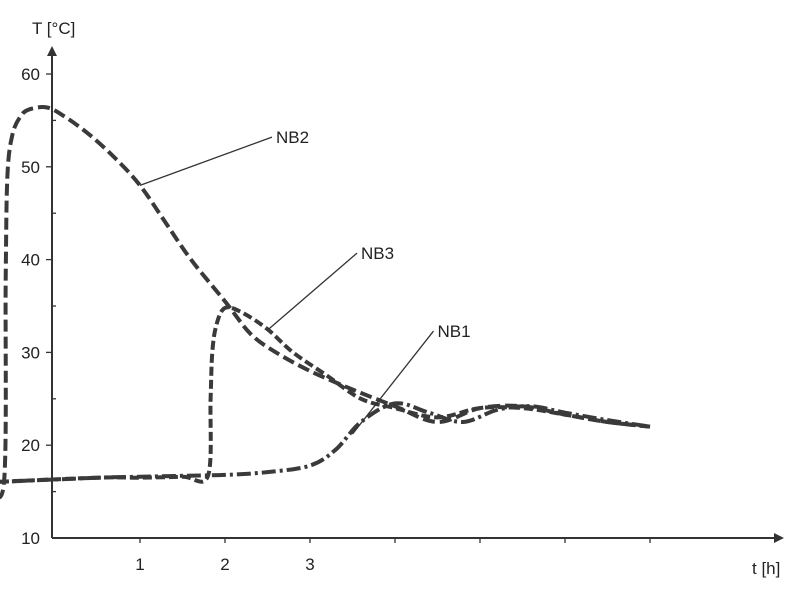 Image resolution: width=800 pixels, height=593 pixels. What do you see at coordinates (30, 445) in the screenshot?
I see `y-tick-label: 20` at bounding box center [30, 445].